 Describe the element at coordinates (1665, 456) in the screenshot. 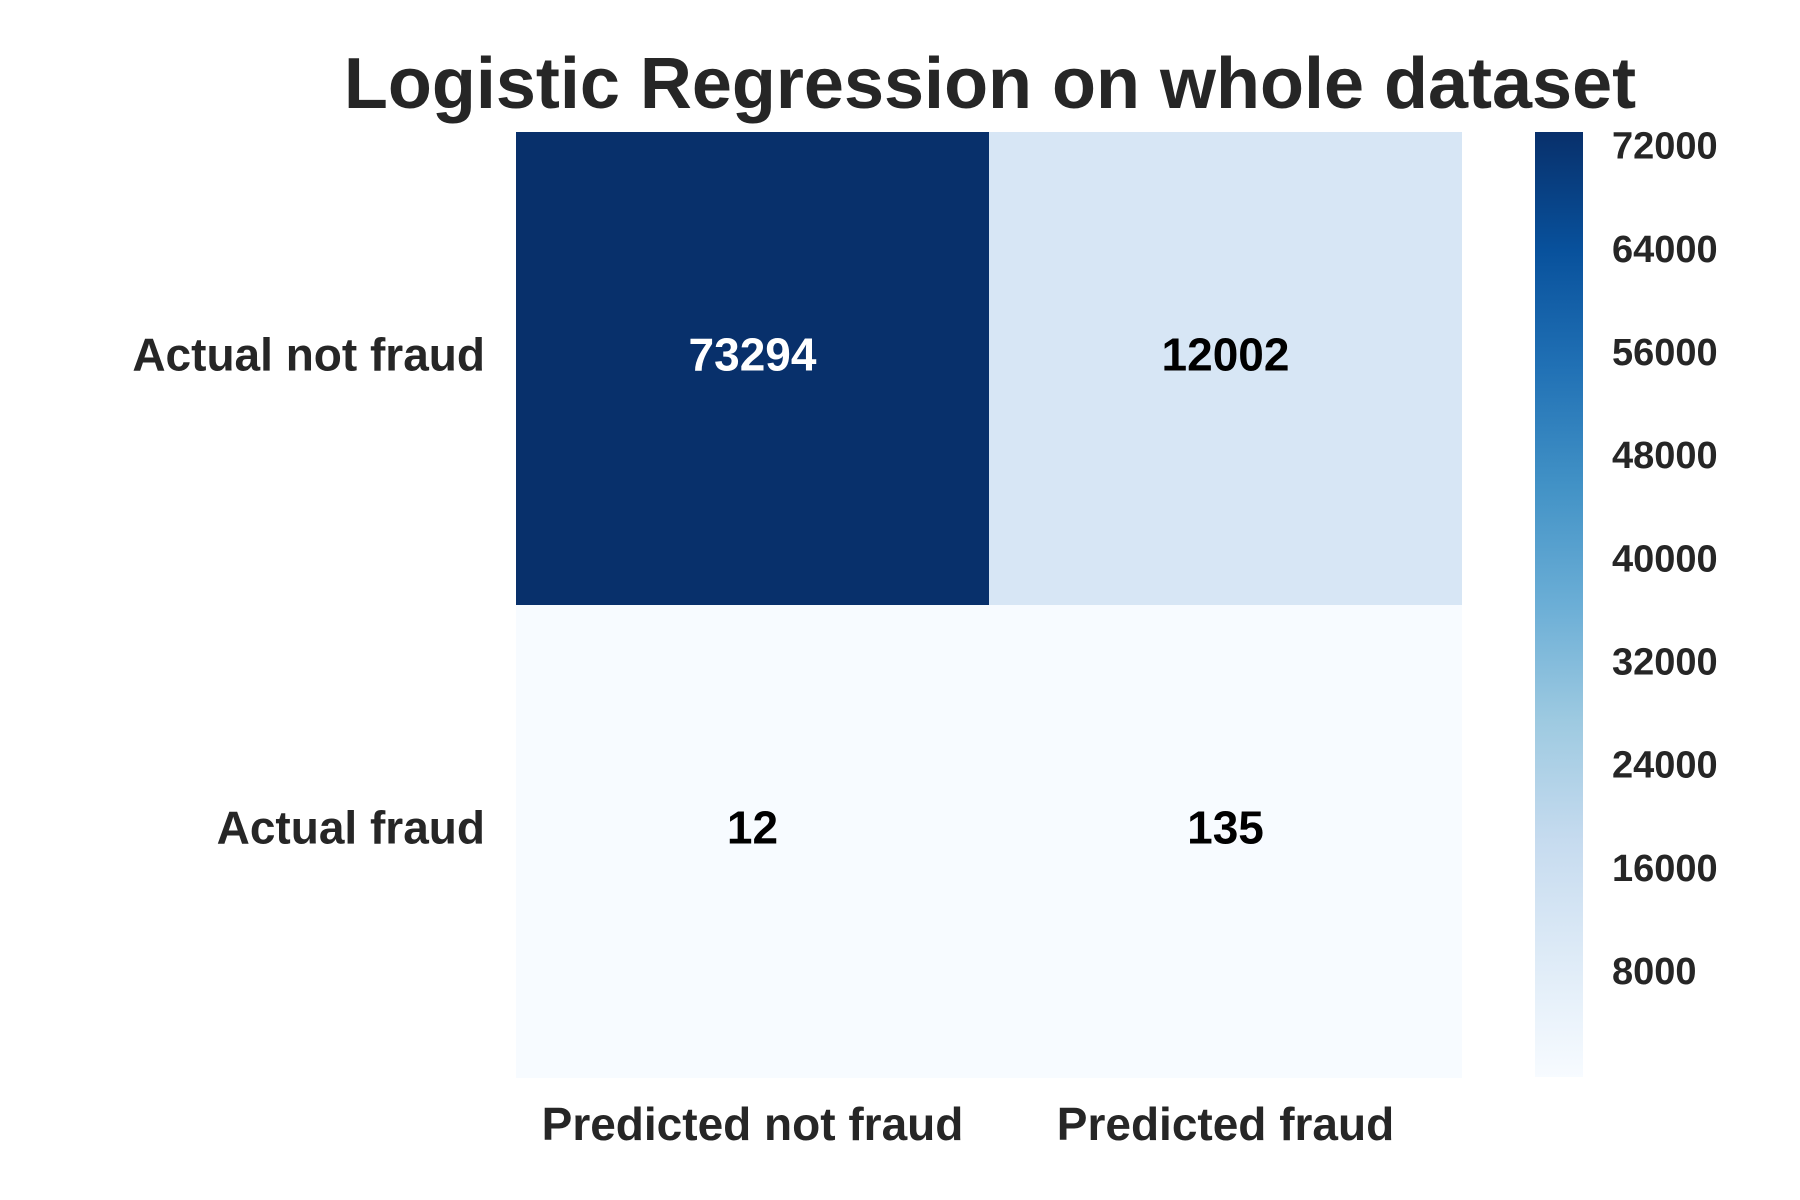

I see `colorbar-tick-label: 48000` at that location.